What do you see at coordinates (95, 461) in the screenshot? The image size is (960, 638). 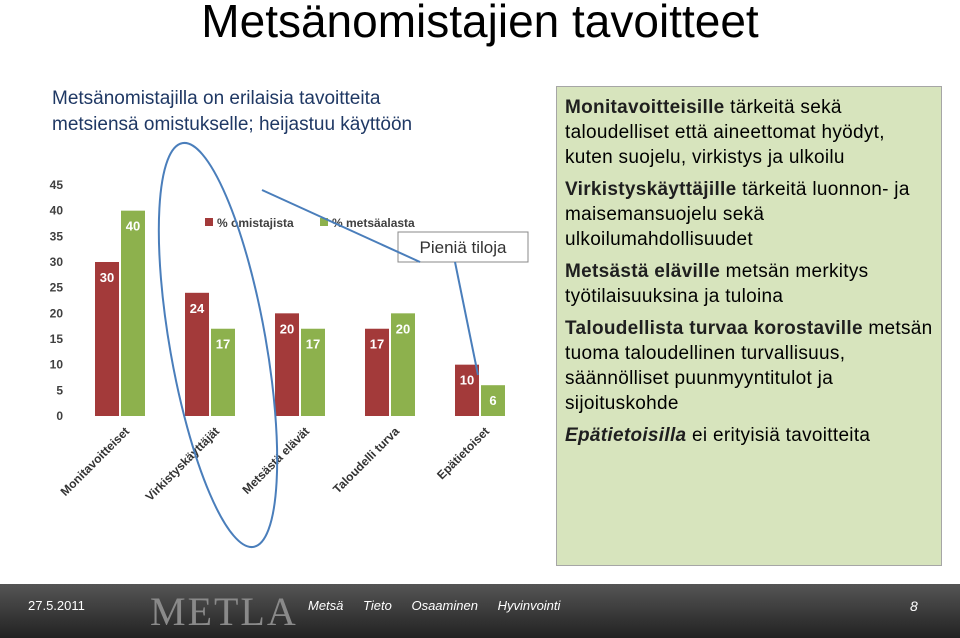 I see `x-tick-label: Monitavoitteiset` at bounding box center [95, 461].